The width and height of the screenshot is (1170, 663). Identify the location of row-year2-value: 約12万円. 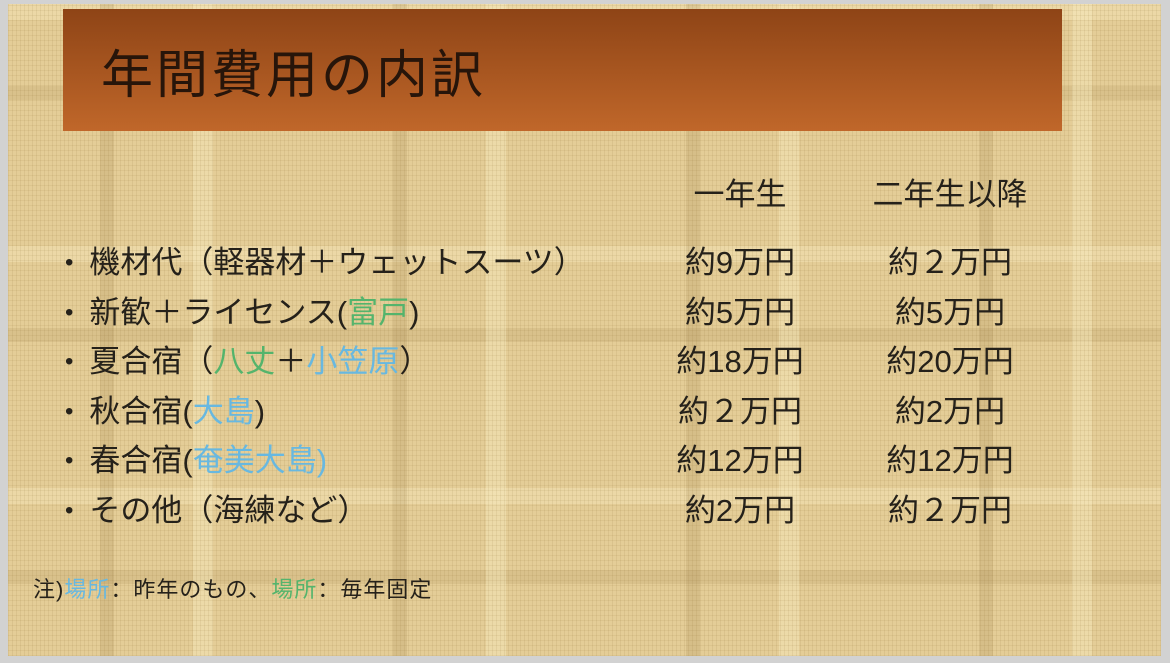
(950, 461).